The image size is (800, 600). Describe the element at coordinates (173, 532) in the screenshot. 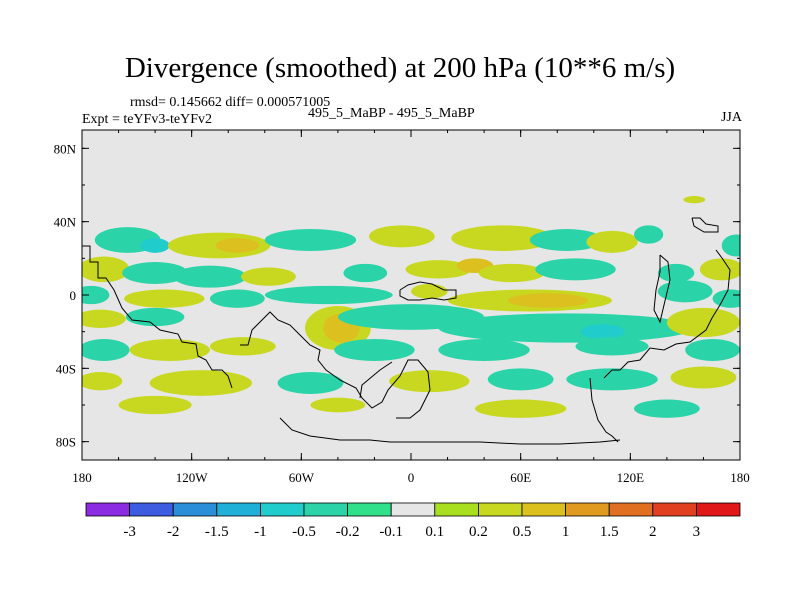

I see `colorbar-label: -2` at that location.